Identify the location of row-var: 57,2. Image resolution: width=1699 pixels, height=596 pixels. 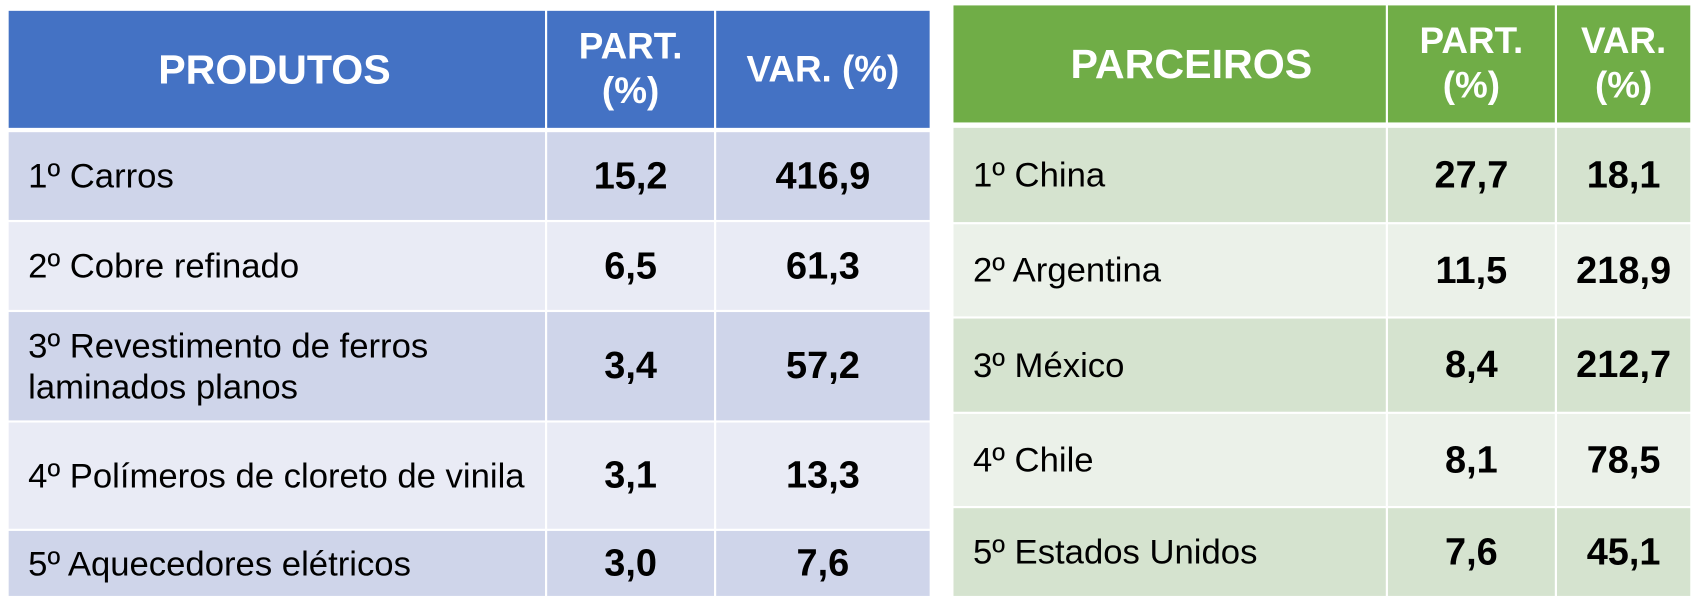
(823, 366).